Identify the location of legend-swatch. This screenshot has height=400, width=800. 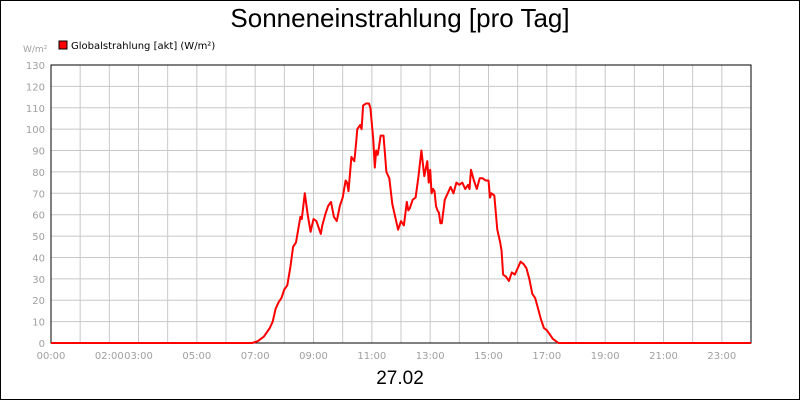
(63, 45).